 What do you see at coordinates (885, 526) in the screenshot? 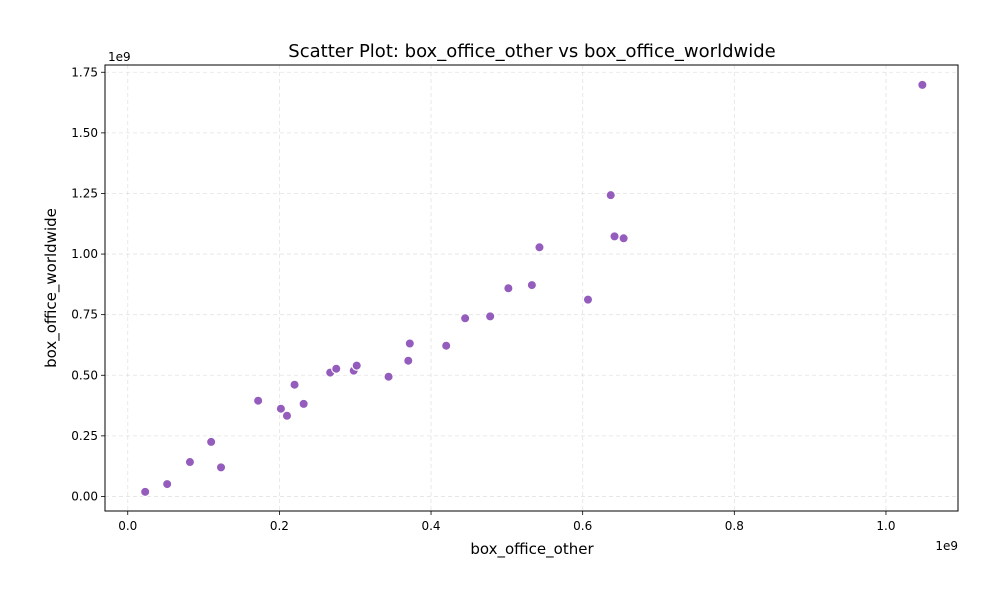
I see `x-tick-label: 1.0` at bounding box center [885, 526].